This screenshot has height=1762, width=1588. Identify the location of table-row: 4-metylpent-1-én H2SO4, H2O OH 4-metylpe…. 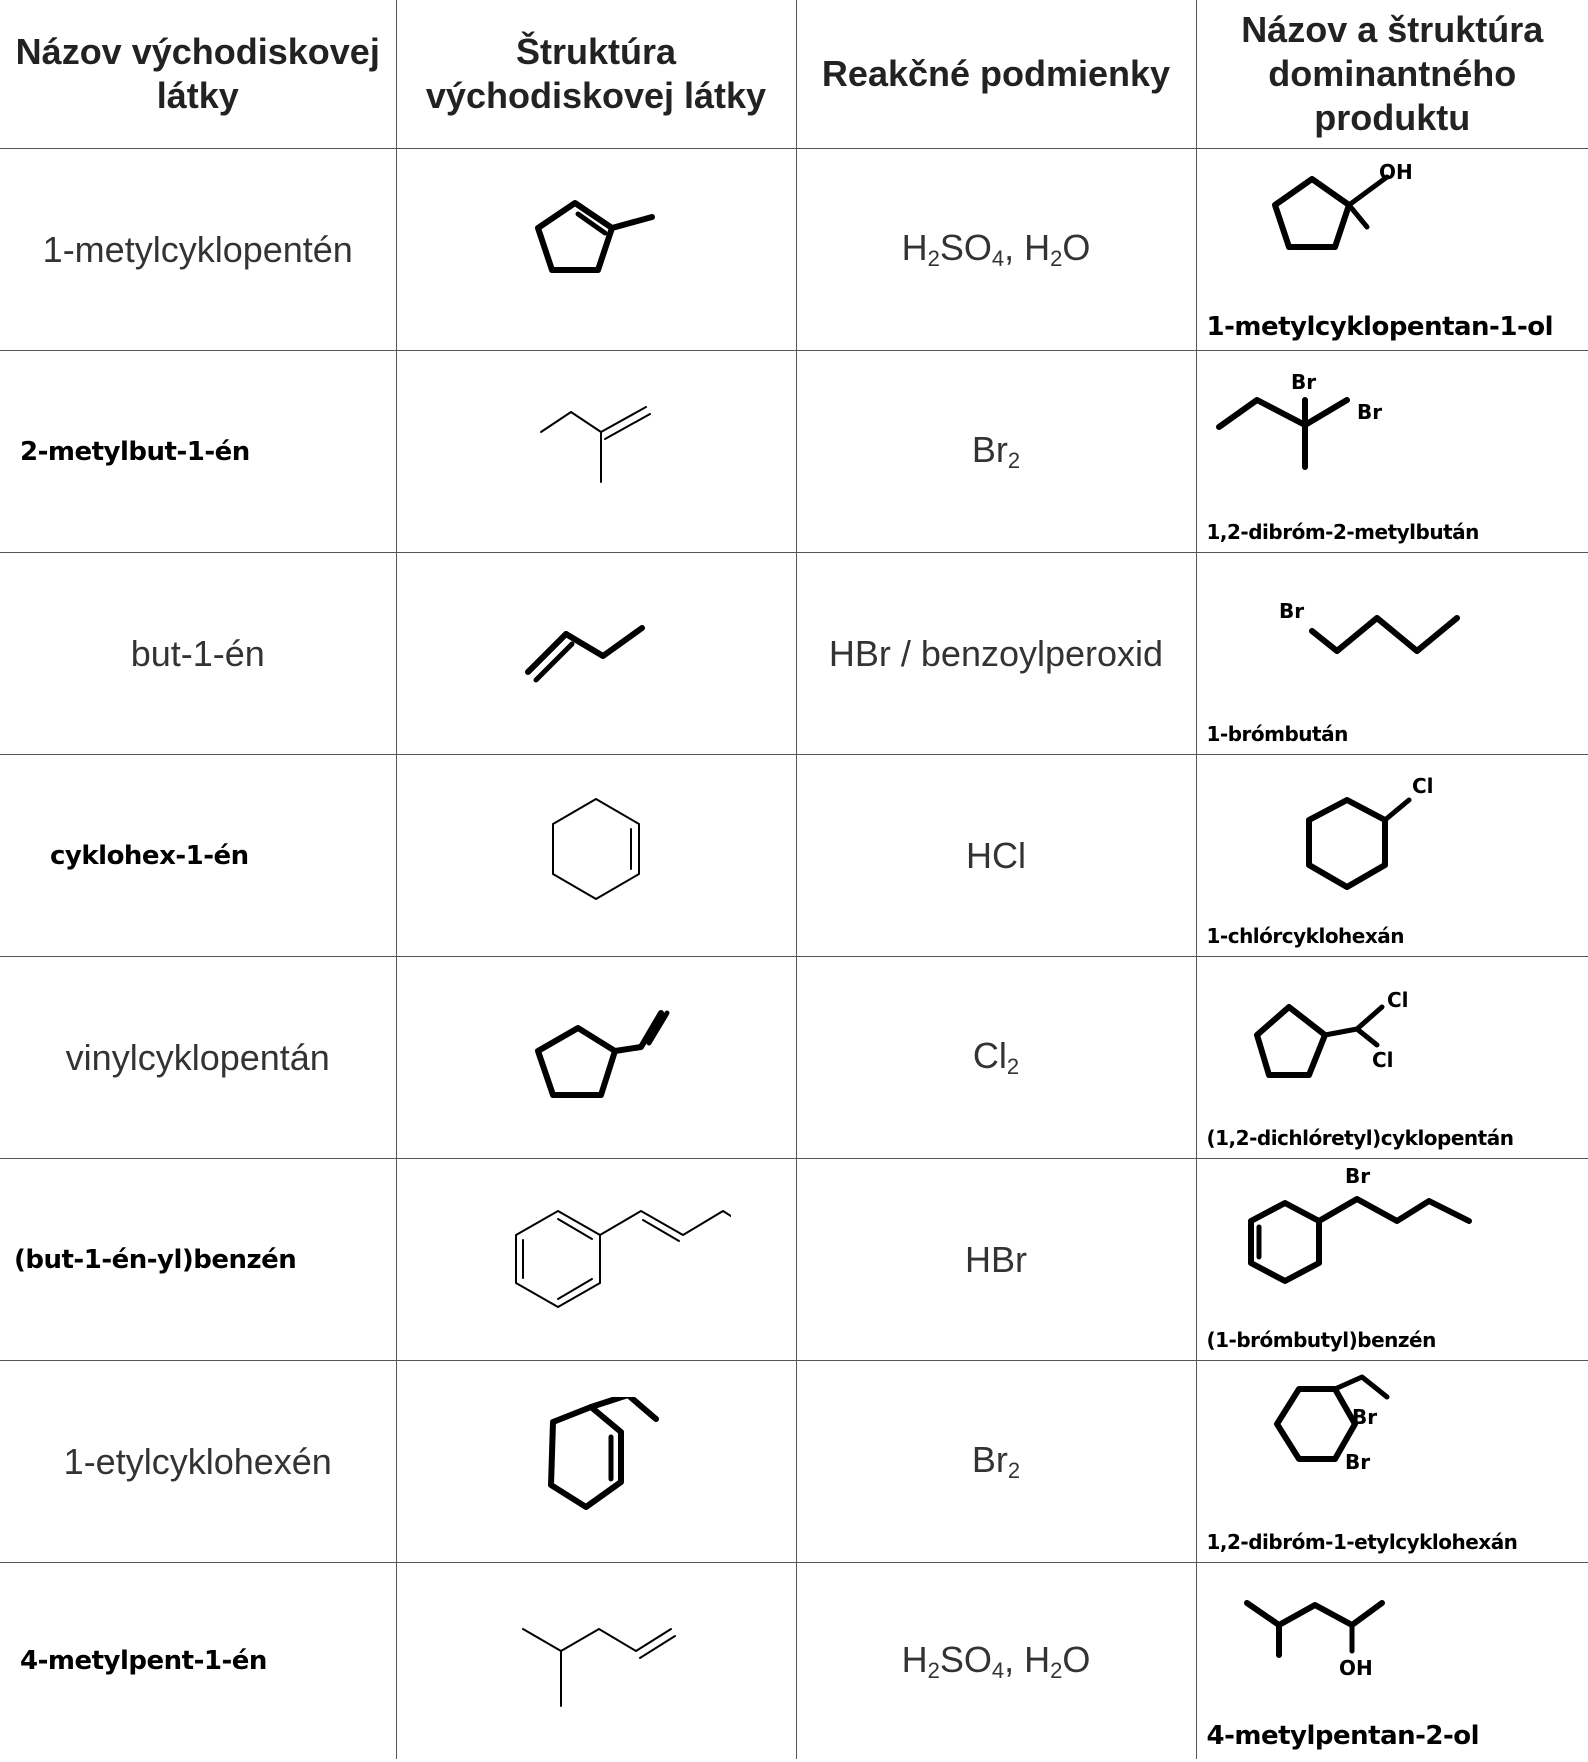
(794, 1660).